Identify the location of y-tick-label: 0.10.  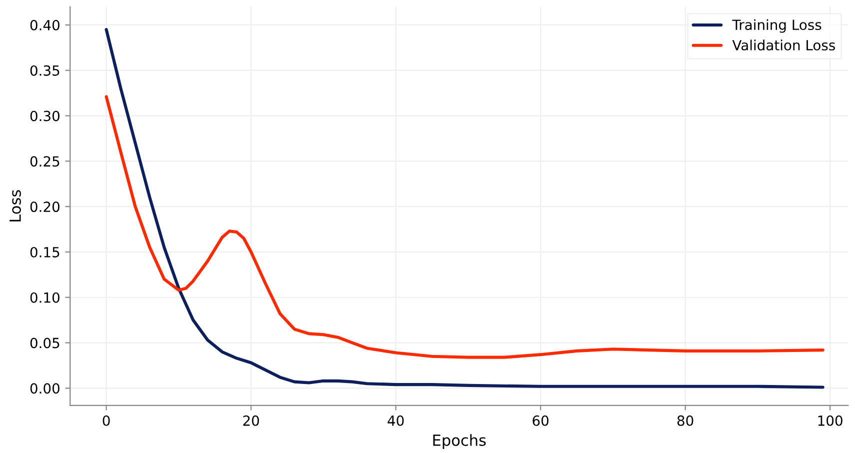
(45, 297).